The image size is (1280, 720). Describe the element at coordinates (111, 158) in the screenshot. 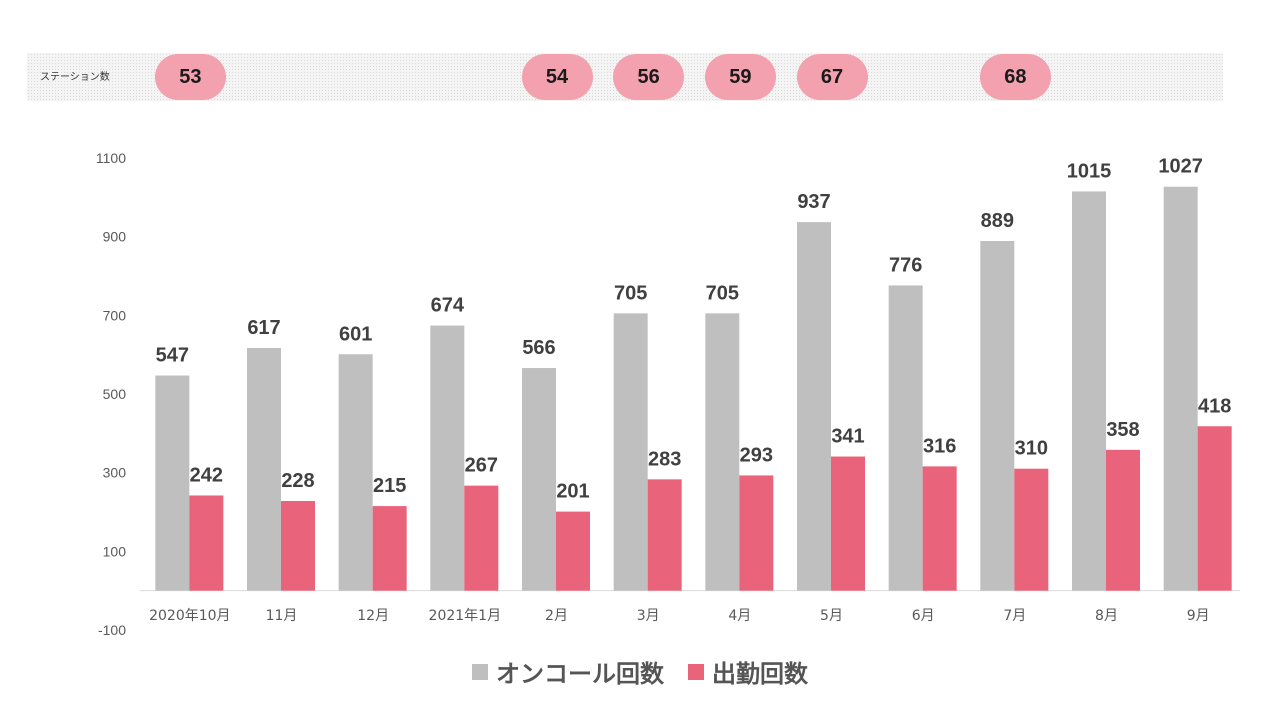

I see `y-tick-label: 1100` at that location.